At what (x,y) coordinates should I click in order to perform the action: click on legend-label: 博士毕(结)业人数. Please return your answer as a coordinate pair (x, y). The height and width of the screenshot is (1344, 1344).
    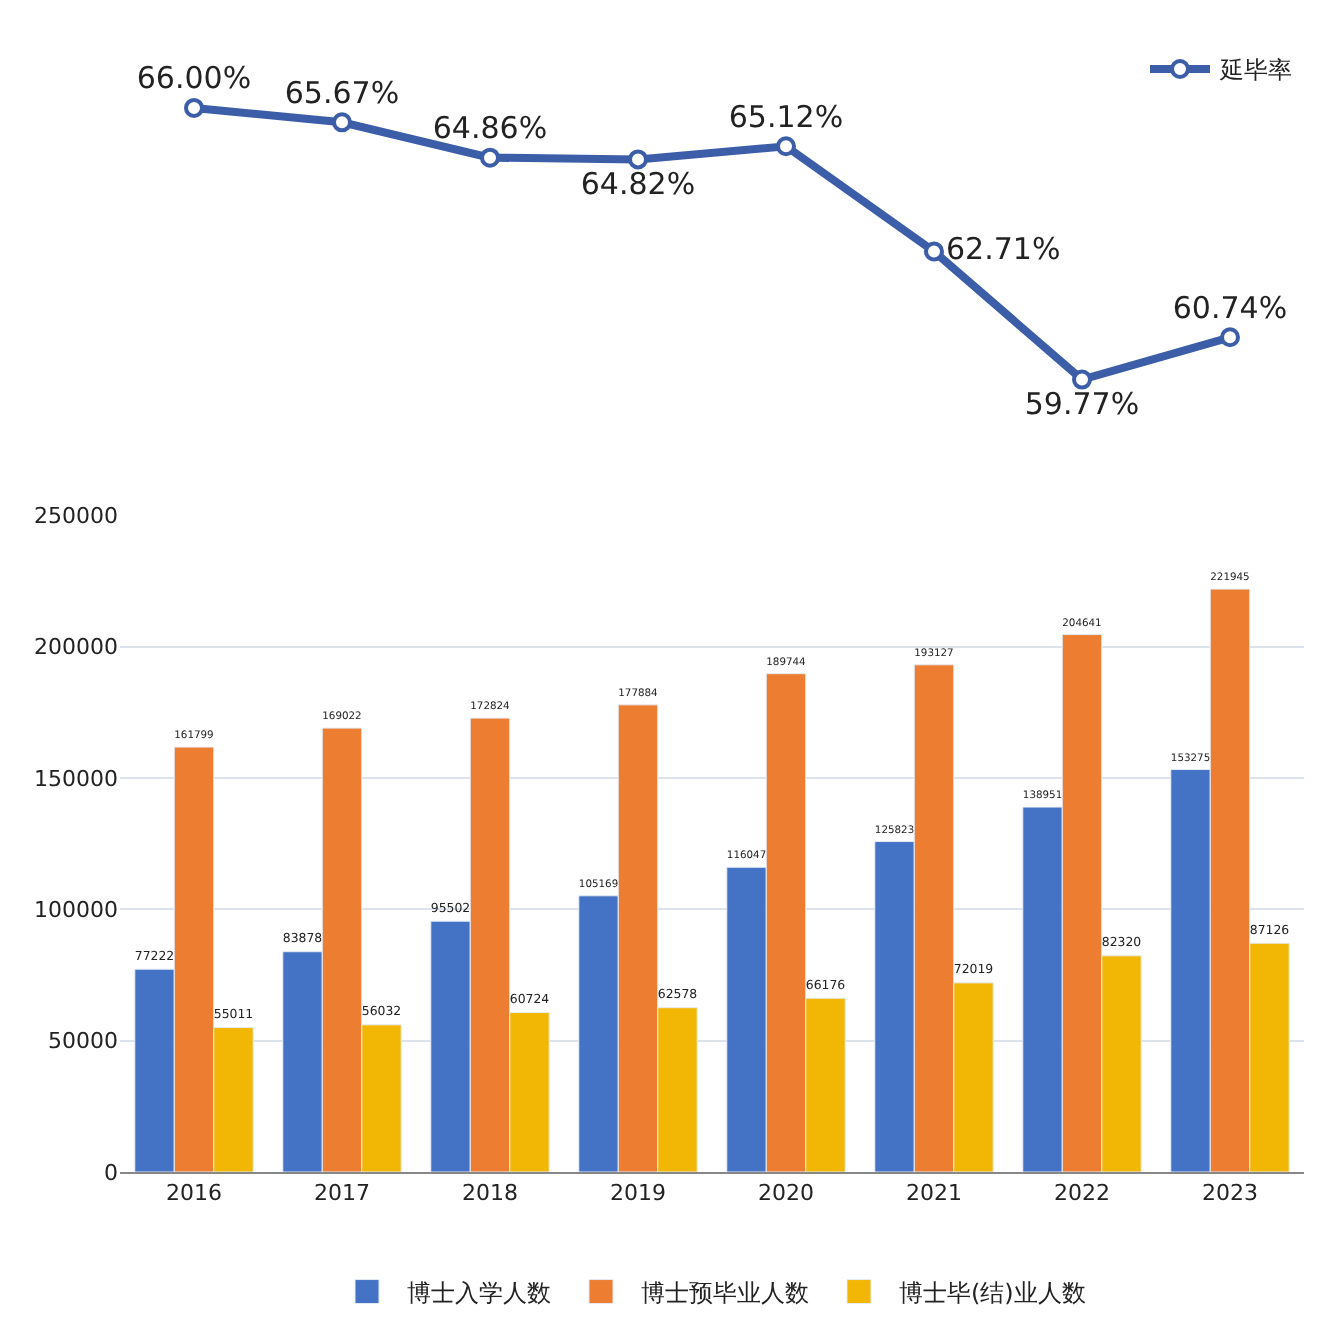
    Looking at the image, I should click on (992, 1292).